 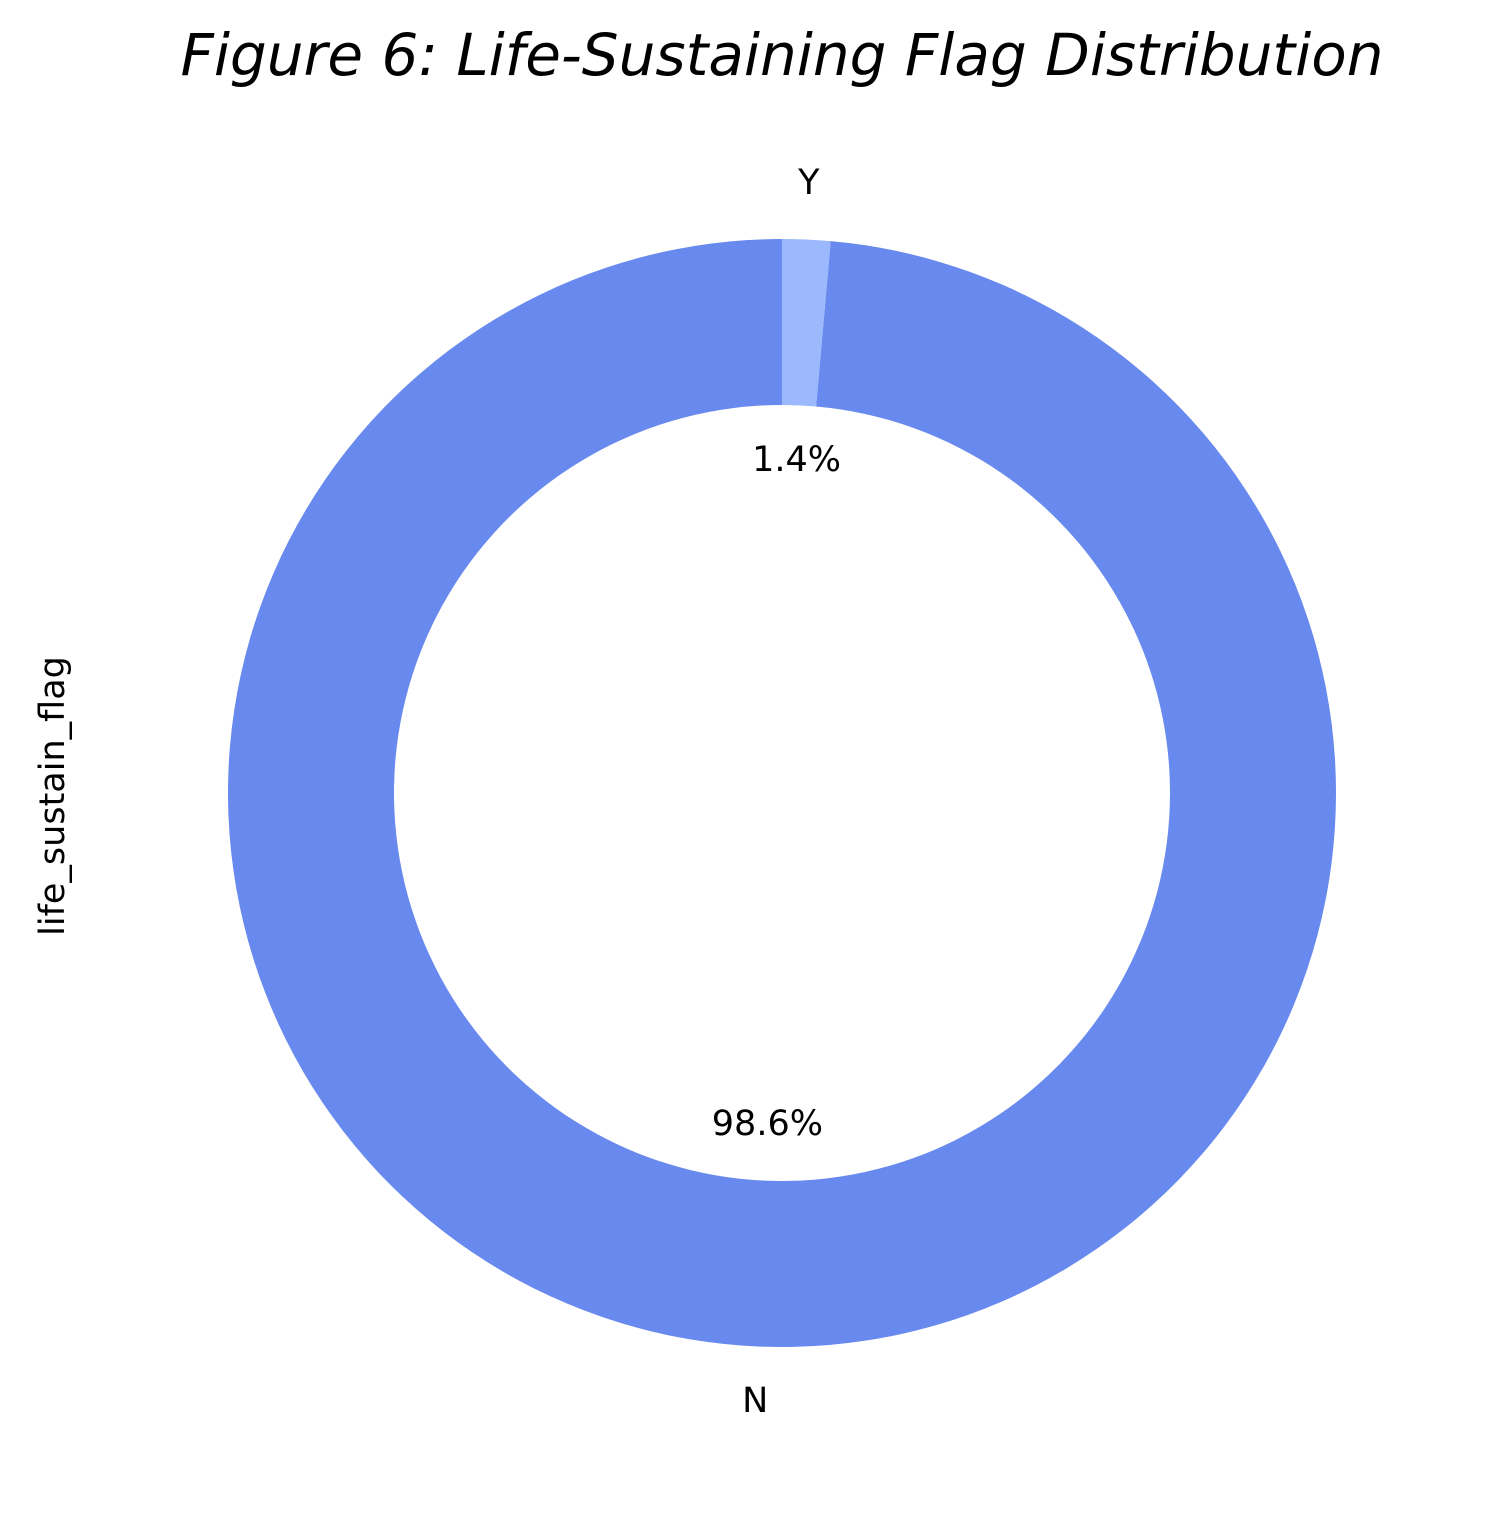 What do you see at coordinates (796, 460) in the screenshot?
I see `percent-label-y: 1.4%` at bounding box center [796, 460].